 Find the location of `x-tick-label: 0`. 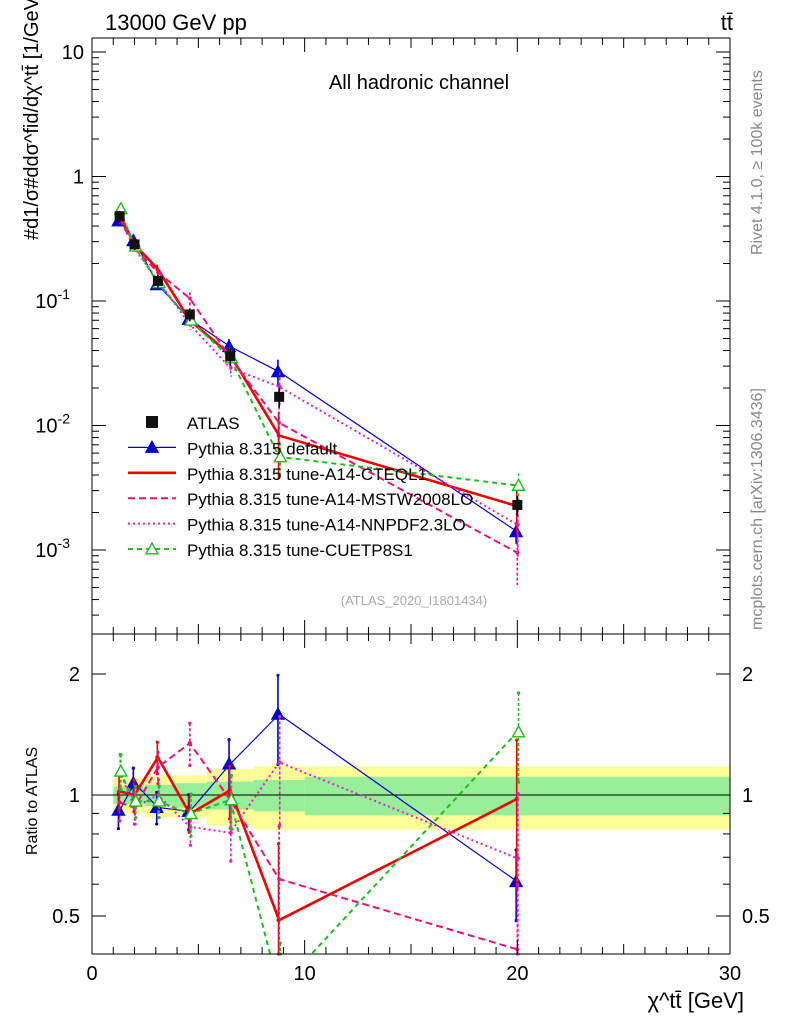

x-tick-label: 0 is located at coordinates (91, 974).